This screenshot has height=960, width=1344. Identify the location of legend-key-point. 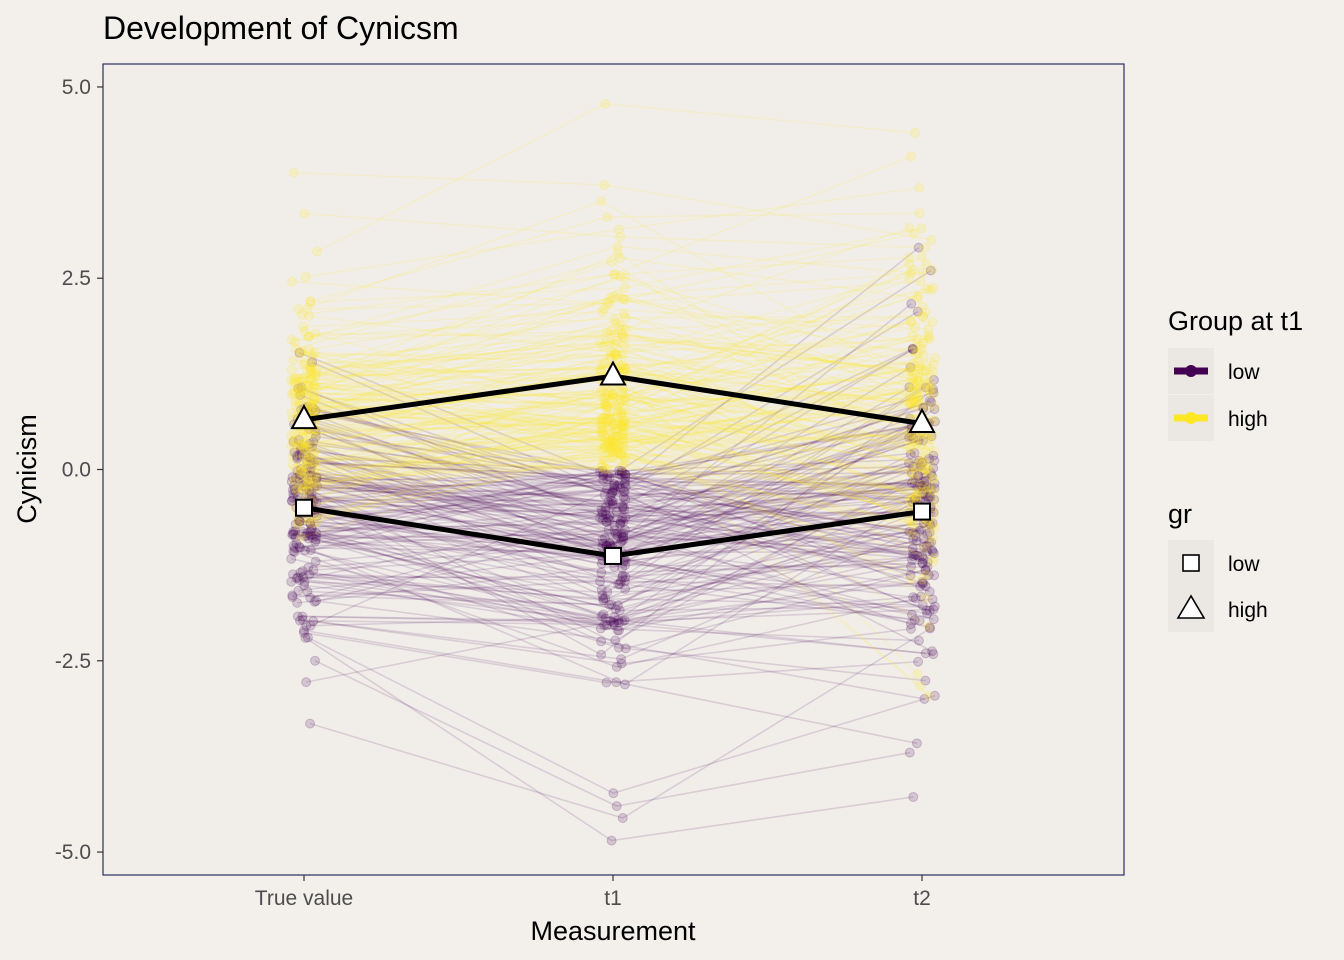
(1191, 418).